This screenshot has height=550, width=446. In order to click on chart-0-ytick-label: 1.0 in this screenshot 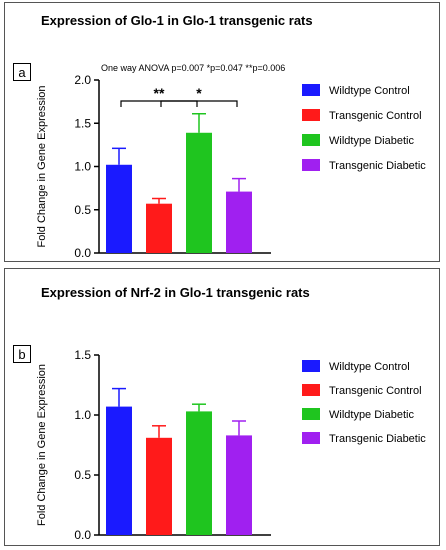, I will do `click(82, 167)`.